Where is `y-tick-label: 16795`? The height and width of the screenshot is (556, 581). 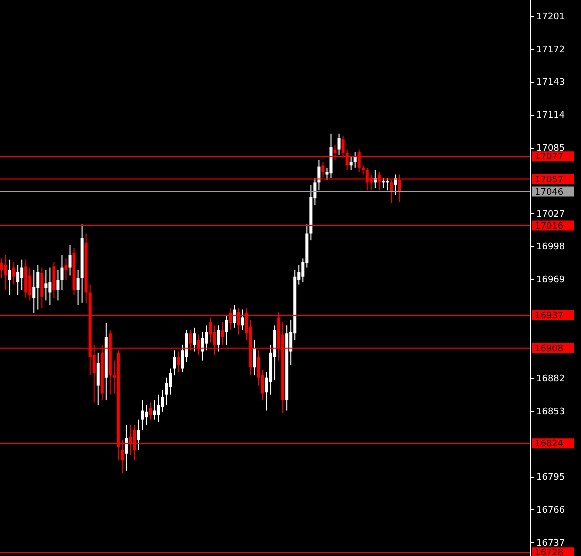 y-tick-label: 16795 is located at coordinates (551, 478).